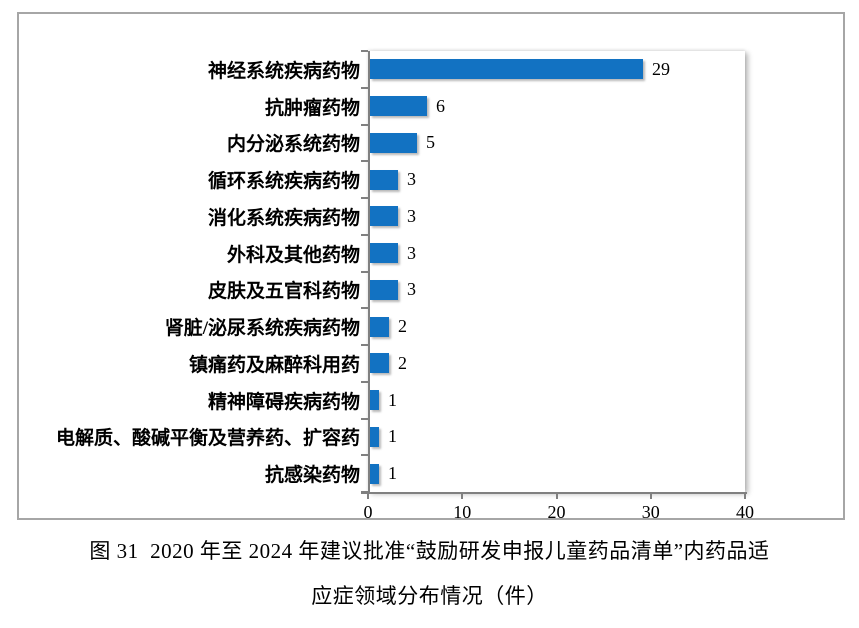 Image resolution: width=859 pixels, height=628 pixels. Describe the element at coordinates (207, 439) in the screenshot. I see `category-label: 电解质、酸碱平衡及营养药、扩容药` at that location.